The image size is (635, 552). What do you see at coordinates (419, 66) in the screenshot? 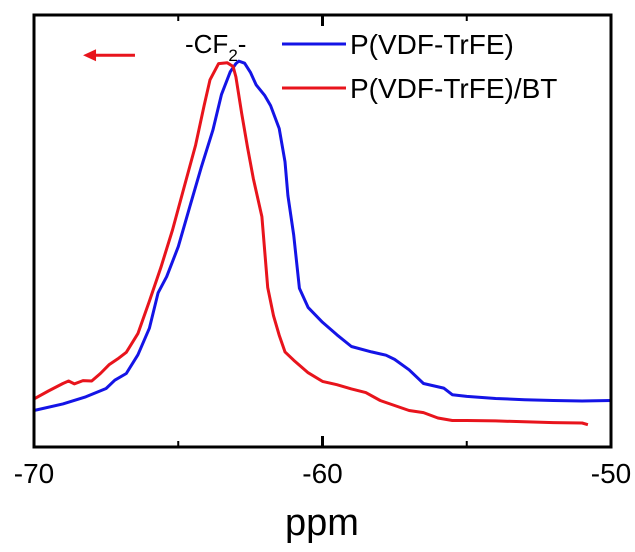
I see `legend: P(VDF-TrFE) P(VDF-TrFE)/BT` at bounding box center [419, 66].